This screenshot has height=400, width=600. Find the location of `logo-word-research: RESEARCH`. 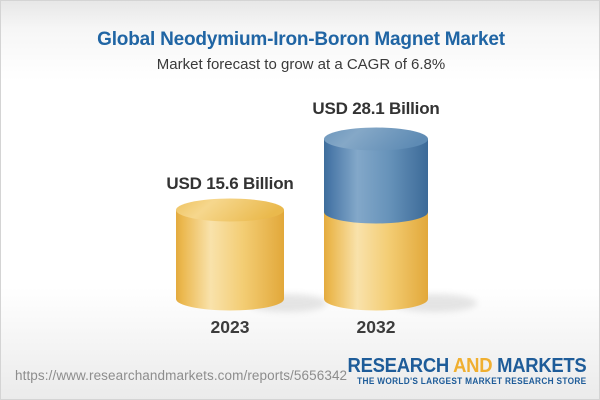

logo-word-research: RESEARCH is located at coordinates (400, 365).